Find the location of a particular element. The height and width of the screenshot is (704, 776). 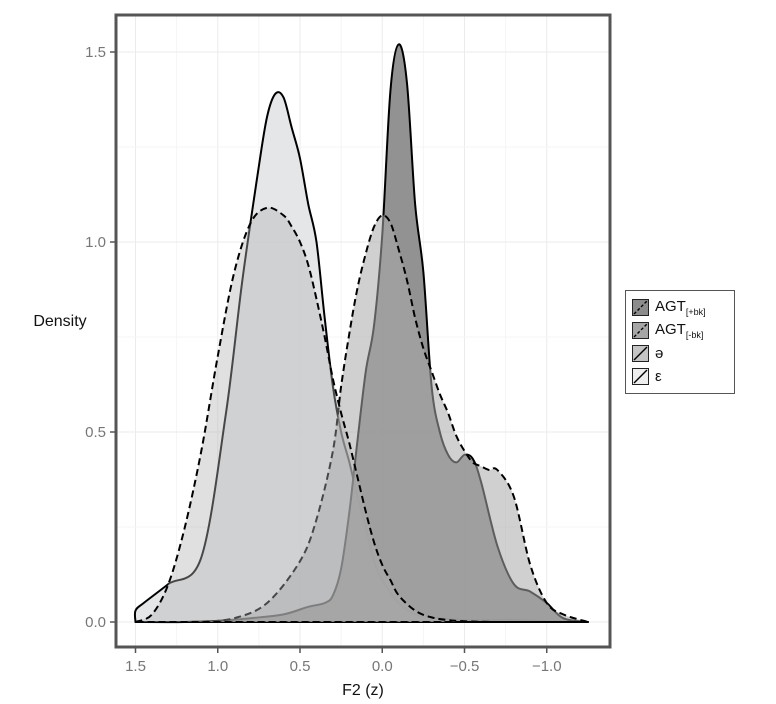

y-tick-label: 1.0 is located at coordinates (95, 242).